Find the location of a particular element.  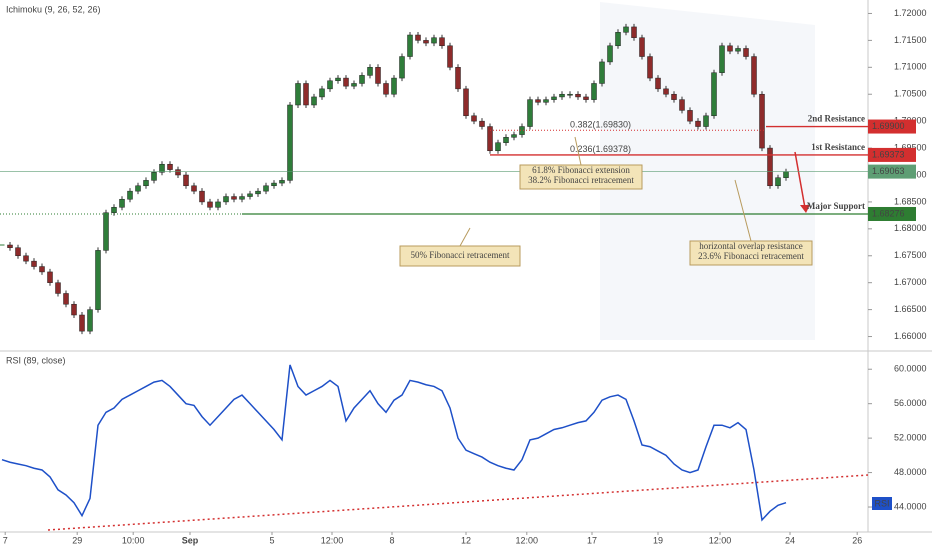

x-tick-label: 24 is located at coordinates (790, 540).